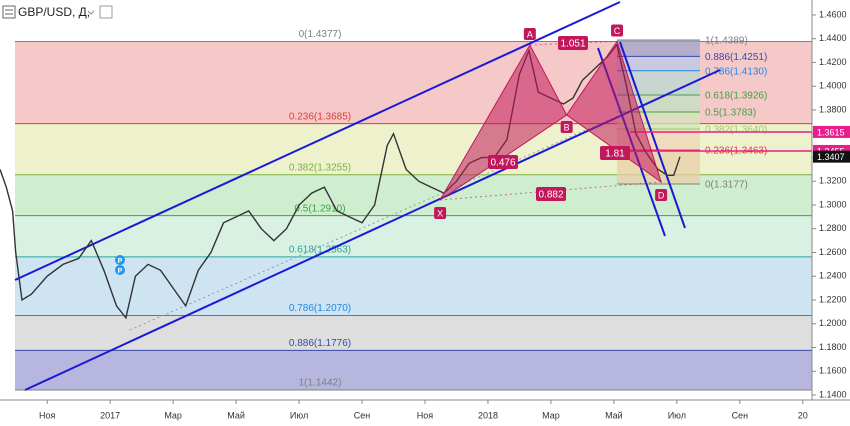 The height and width of the screenshot is (426, 850). I want to click on menu-icon, so click(9, 12).